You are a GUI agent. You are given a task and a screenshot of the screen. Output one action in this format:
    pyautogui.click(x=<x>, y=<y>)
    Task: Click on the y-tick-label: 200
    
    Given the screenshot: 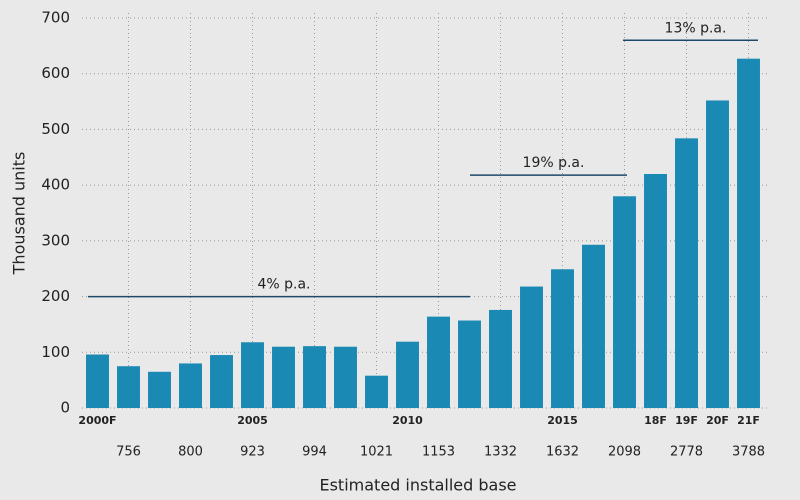 What is the action you would take?
    pyautogui.click(x=55, y=296)
    